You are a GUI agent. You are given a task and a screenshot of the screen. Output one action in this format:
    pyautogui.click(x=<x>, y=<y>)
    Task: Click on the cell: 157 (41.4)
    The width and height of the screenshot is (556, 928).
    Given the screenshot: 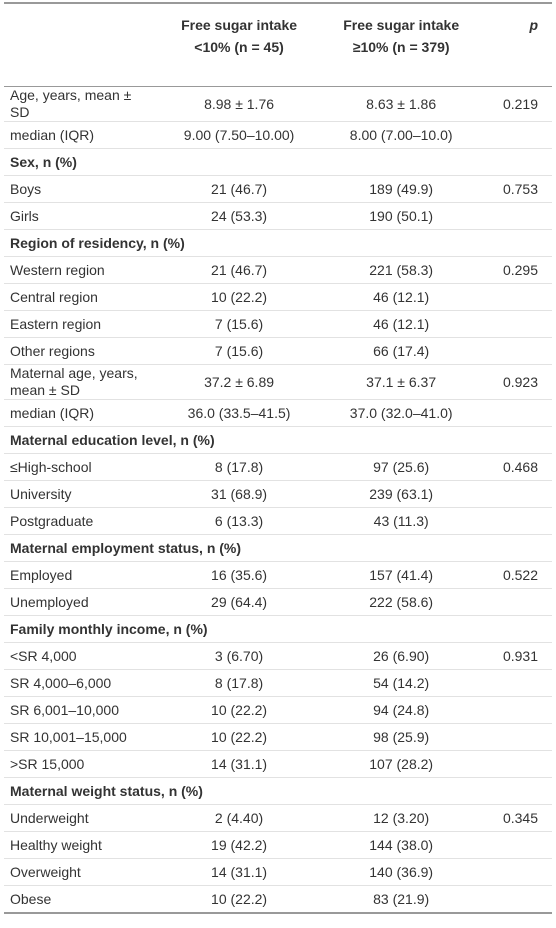 What is the action you would take?
    pyautogui.click(x=401, y=575)
    